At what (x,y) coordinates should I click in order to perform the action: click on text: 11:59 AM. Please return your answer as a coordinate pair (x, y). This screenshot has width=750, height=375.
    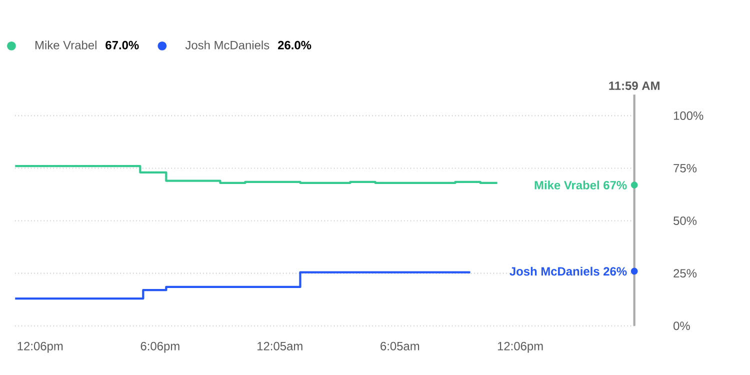
    Looking at the image, I should click on (634, 85).